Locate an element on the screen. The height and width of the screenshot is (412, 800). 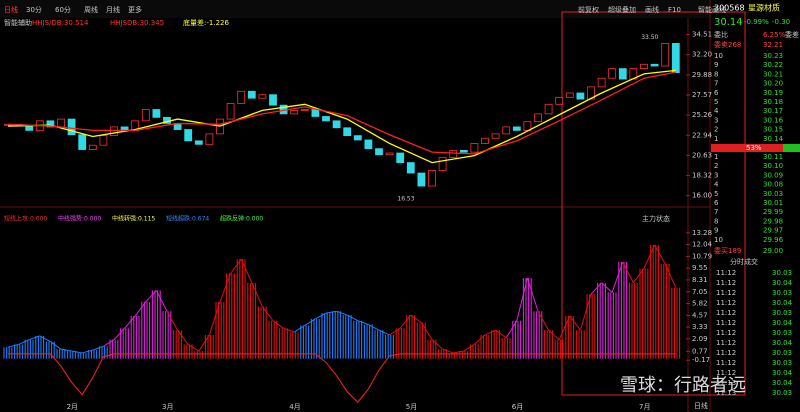
tool: 画线 is located at coordinates (652, 9).